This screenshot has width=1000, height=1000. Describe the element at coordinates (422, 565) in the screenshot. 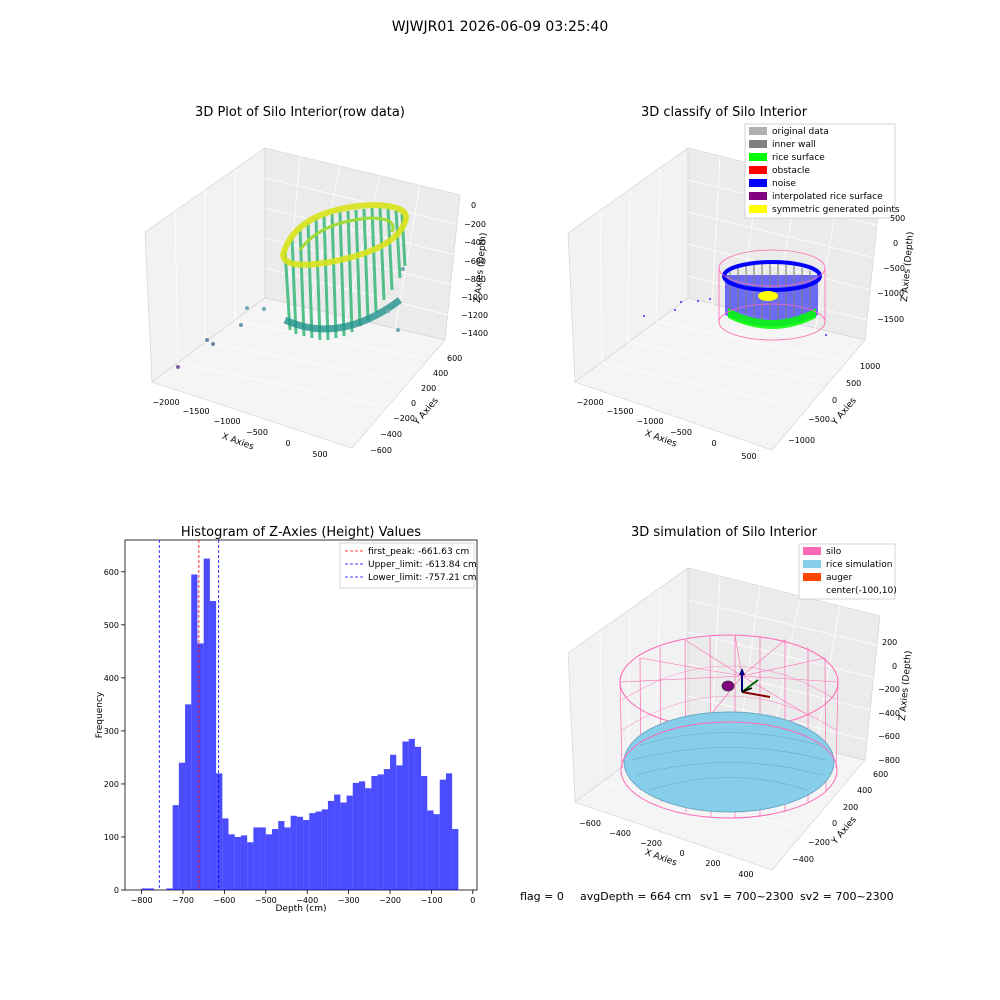

I see `histogram-legend-label: Upper_limit: -613.84 cm` at that location.